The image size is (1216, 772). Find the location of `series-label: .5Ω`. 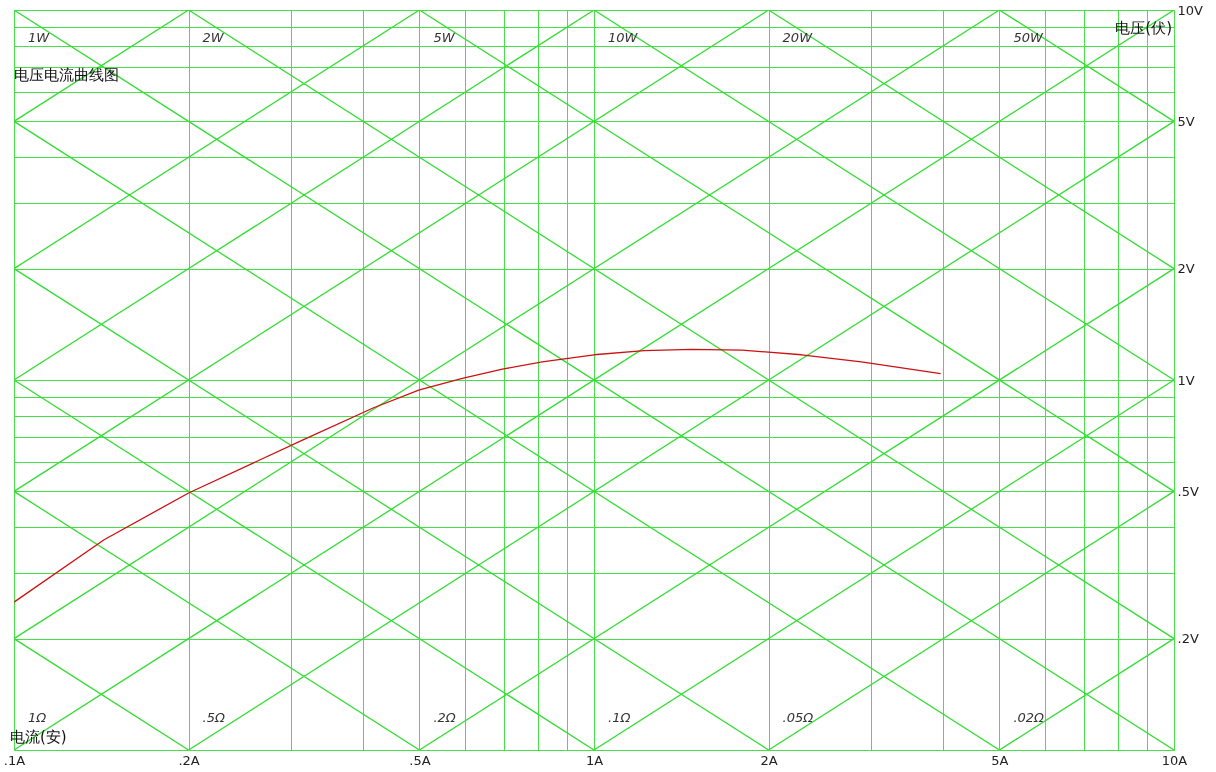

series-label: .5Ω is located at coordinates (213, 717).